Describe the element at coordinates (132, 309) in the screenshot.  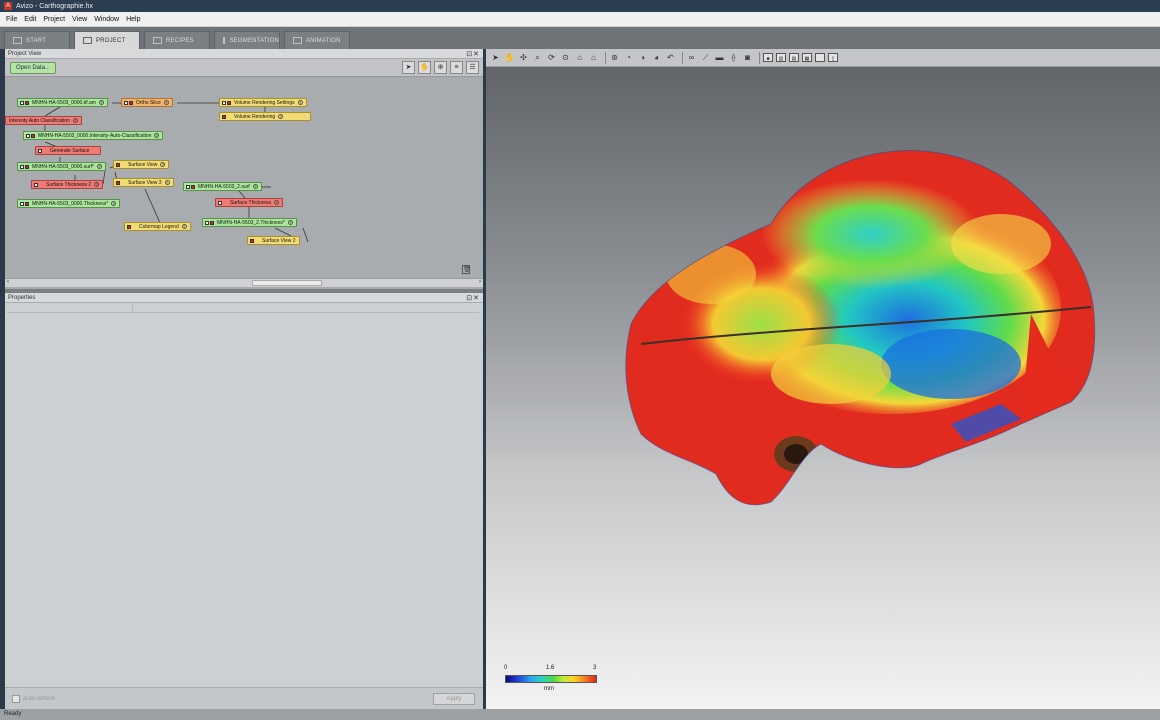
I see `column-divider` at that location.